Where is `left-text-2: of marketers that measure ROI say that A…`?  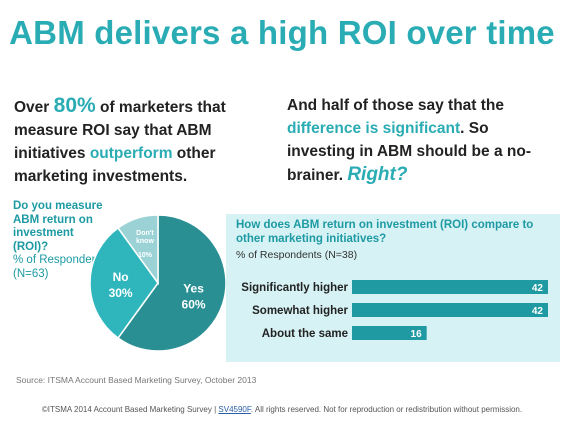 left-text-2: of marketers that measure ROI say that A… is located at coordinates (120, 130).